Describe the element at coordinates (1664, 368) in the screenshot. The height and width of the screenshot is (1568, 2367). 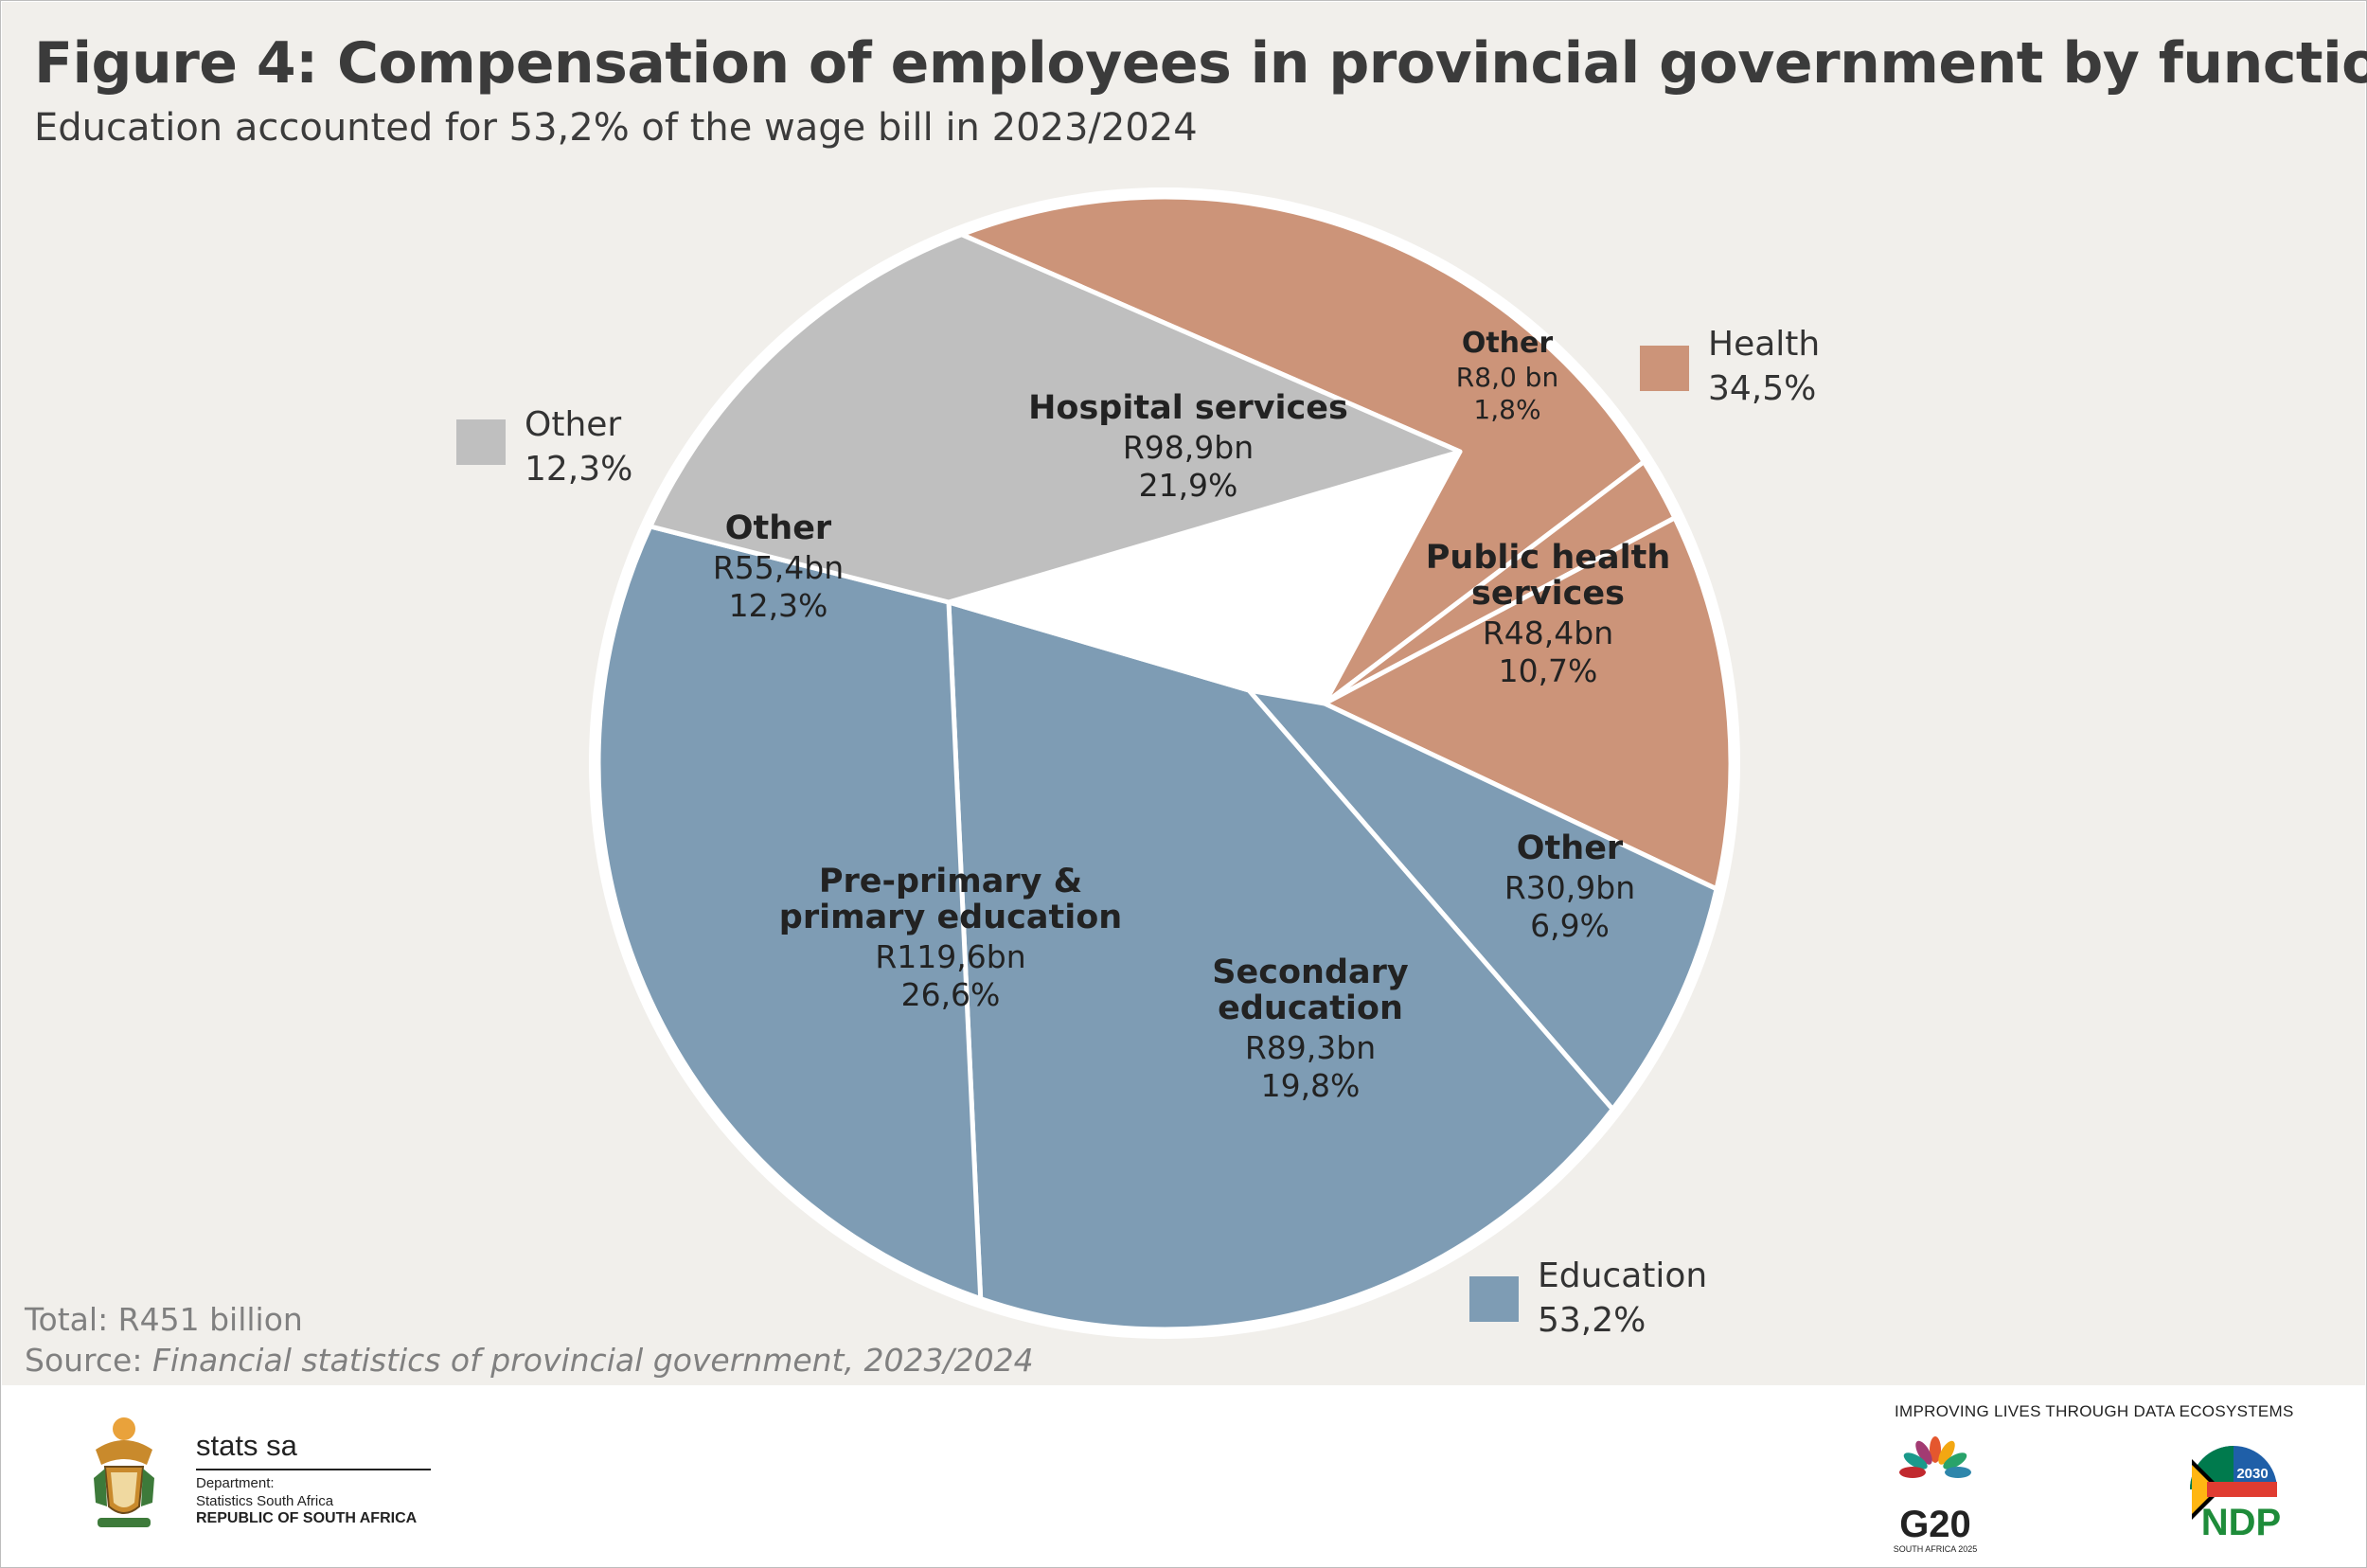
I see `legend-swatch-health` at that location.